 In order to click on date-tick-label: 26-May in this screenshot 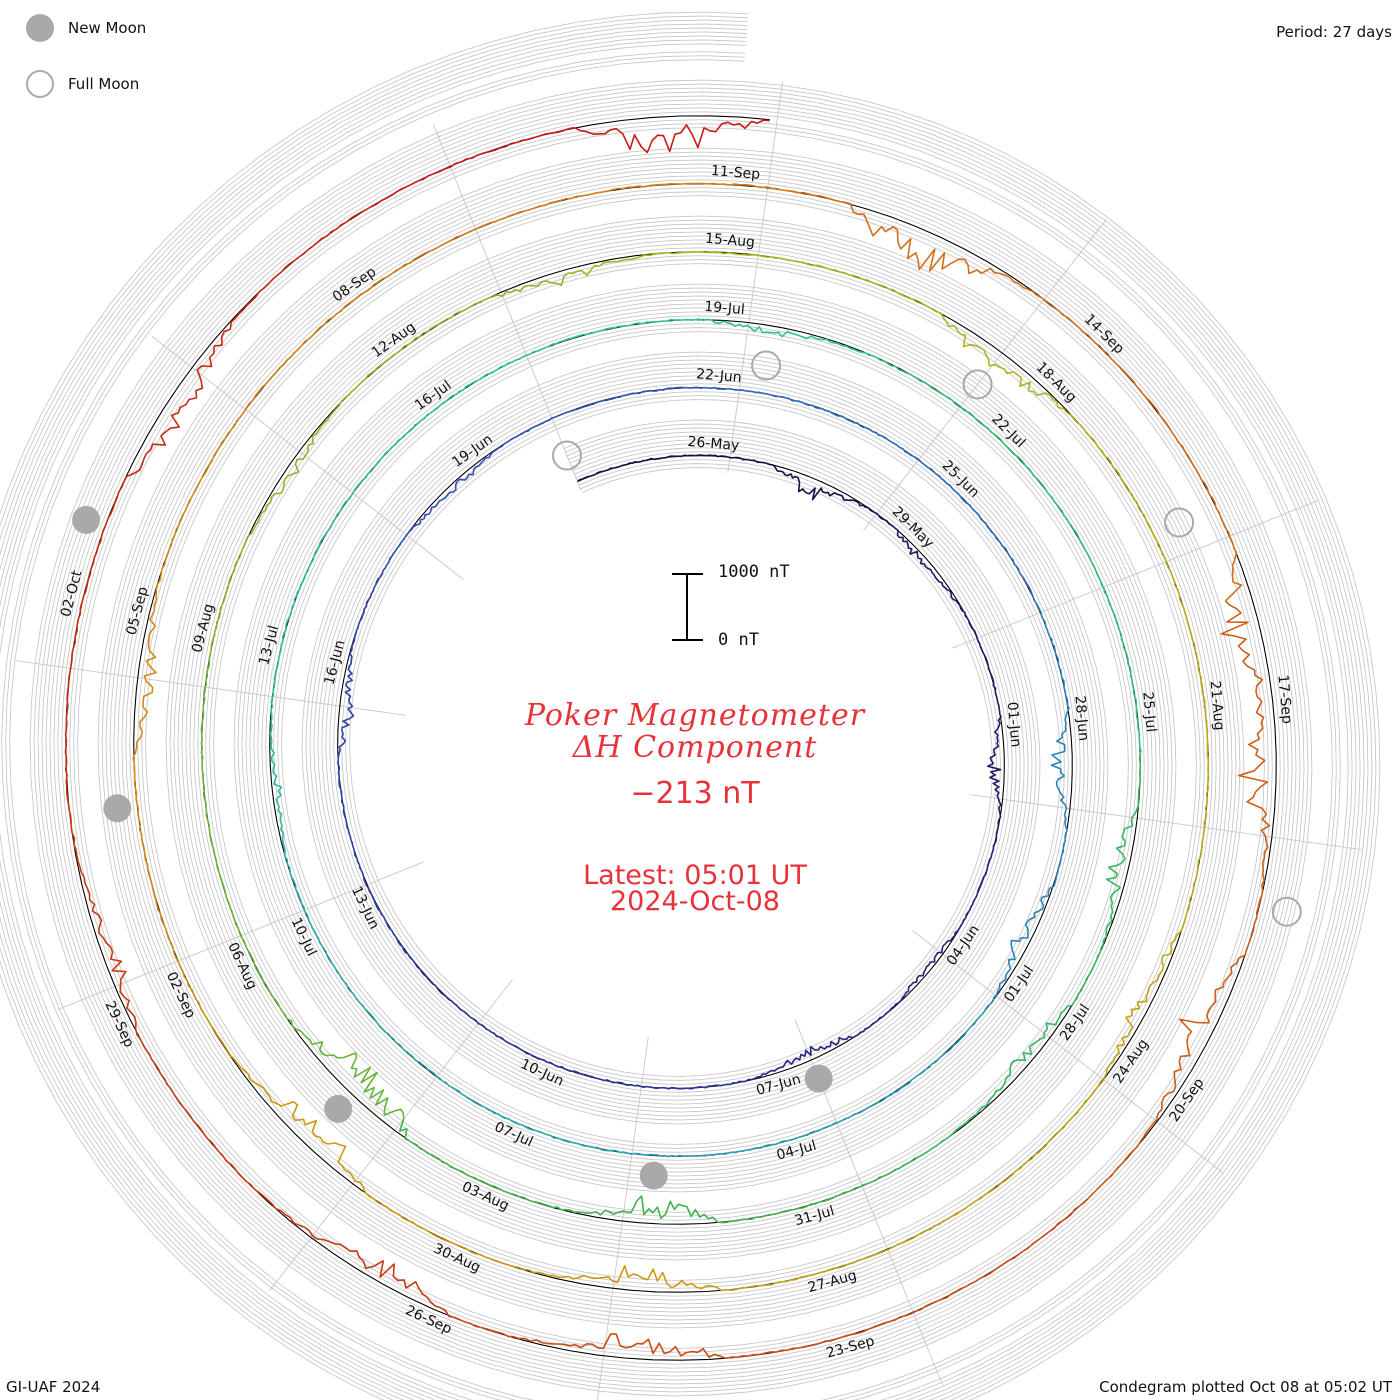, I will do `click(713, 444)`.